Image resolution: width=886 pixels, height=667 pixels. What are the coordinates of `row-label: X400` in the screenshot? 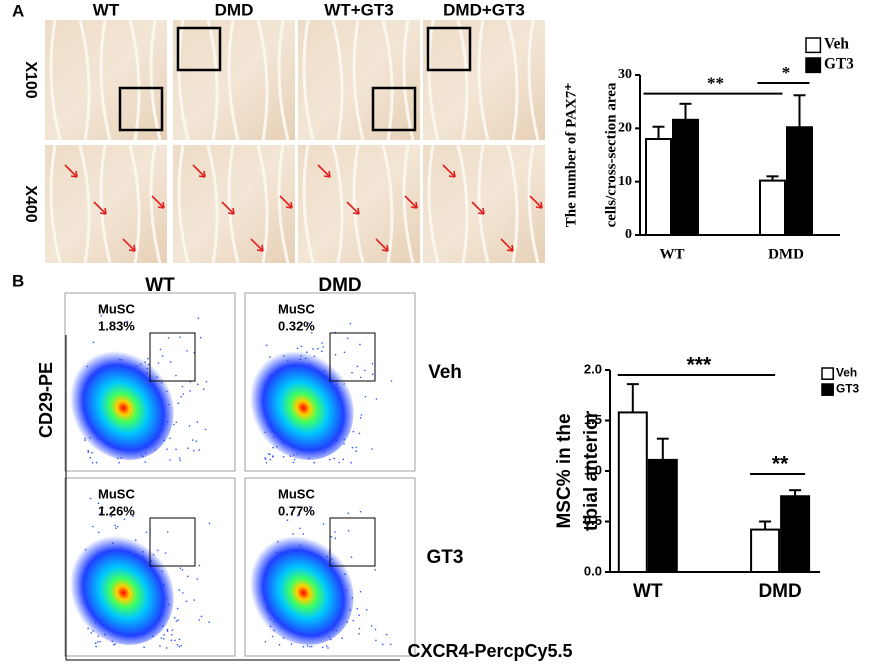 It's located at (30, 203).